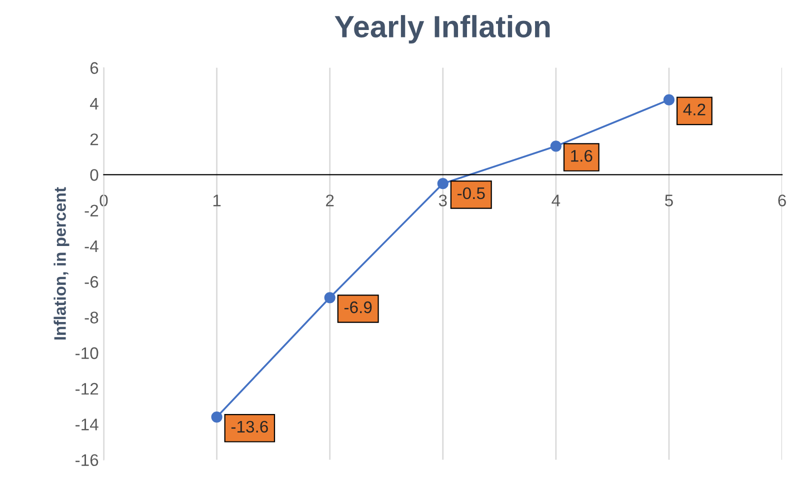 This screenshot has height=484, width=798. What do you see at coordinates (330, 200) in the screenshot?
I see `x-tick-label: 2` at bounding box center [330, 200].